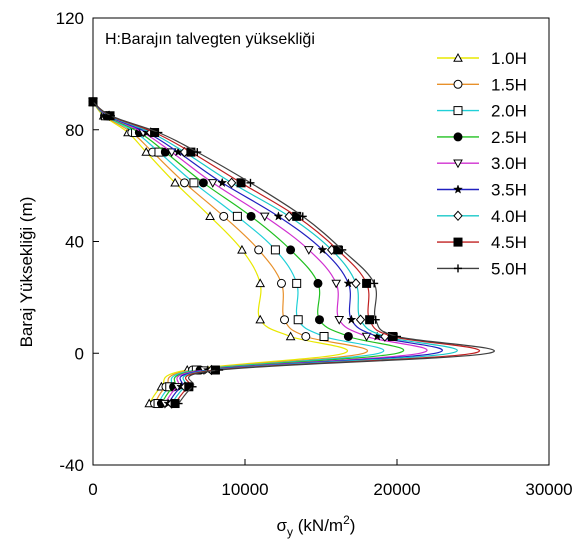 The width and height of the screenshot is (575, 553). Describe the element at coordinates (482, 137) in the screenshot. I see `legend-entry: 2.5H` at that location.